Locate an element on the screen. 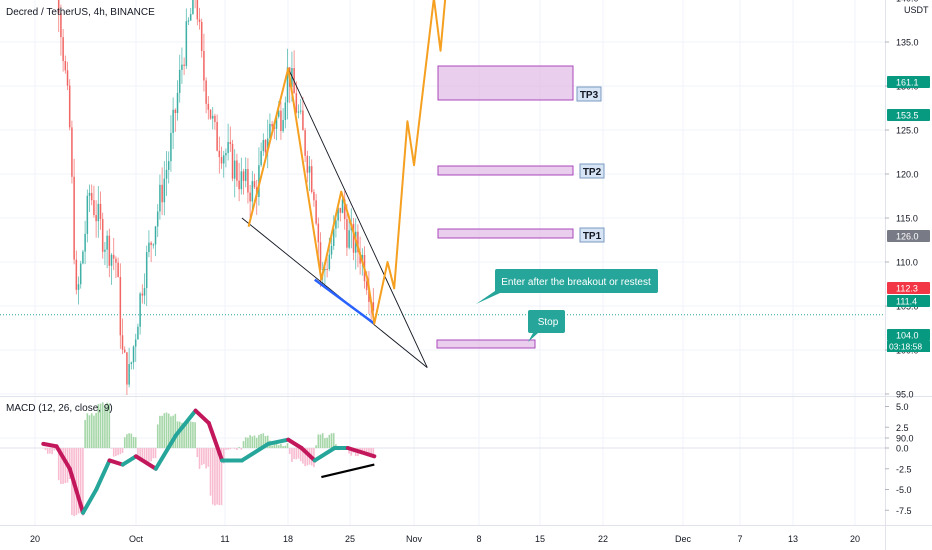 The height and width of the screenshot is (550, 932). tp3-zone is located at coordinates (505, 83).